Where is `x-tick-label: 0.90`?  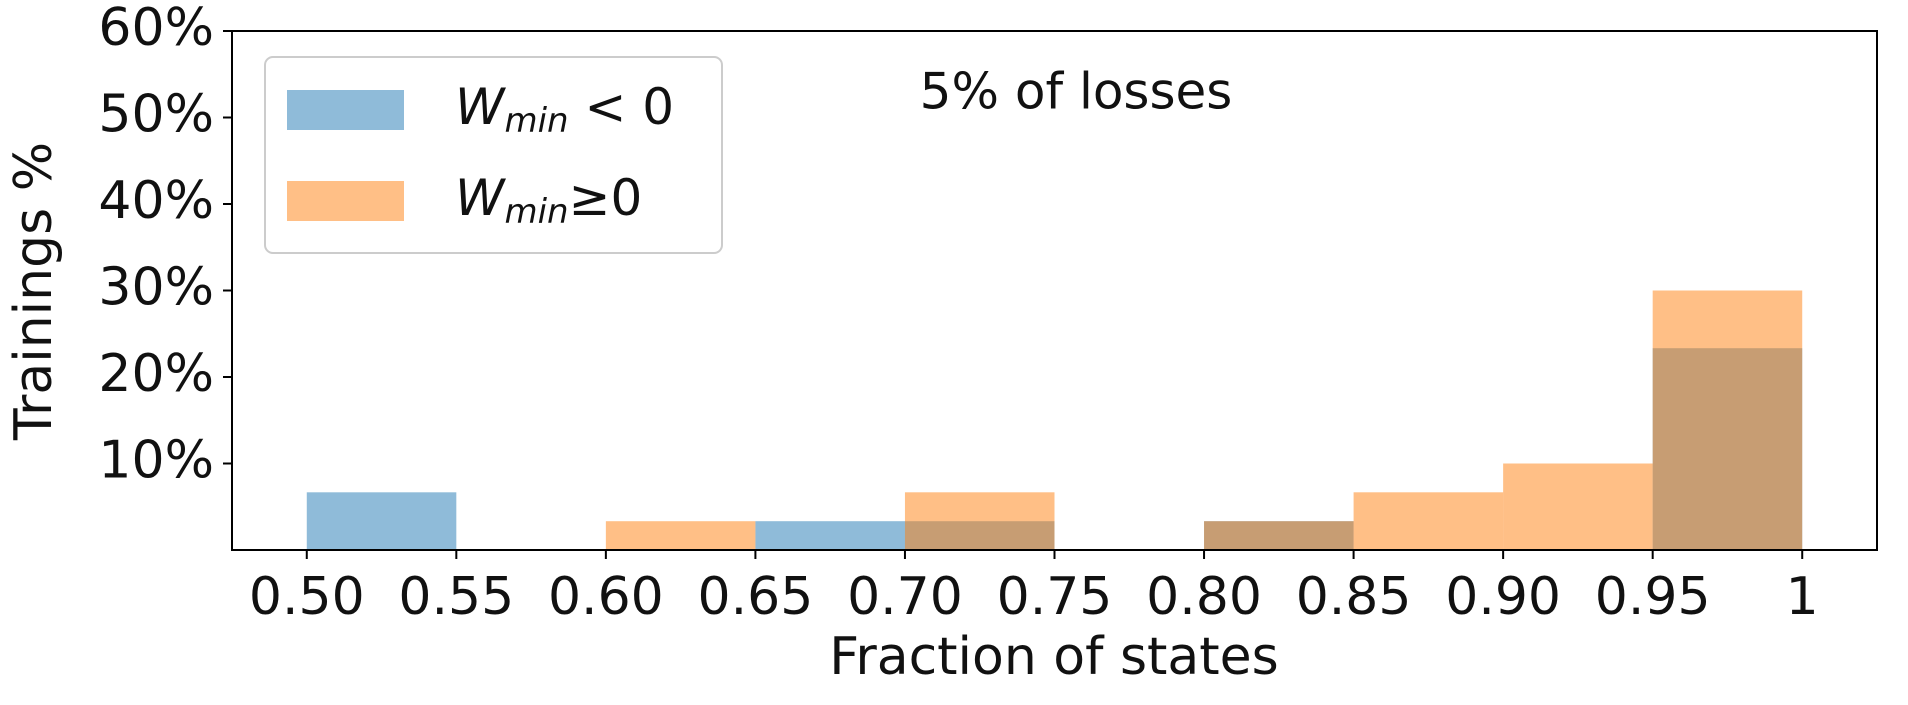
x-tick-label: 0.90 is located at coordinates (1503, 597).